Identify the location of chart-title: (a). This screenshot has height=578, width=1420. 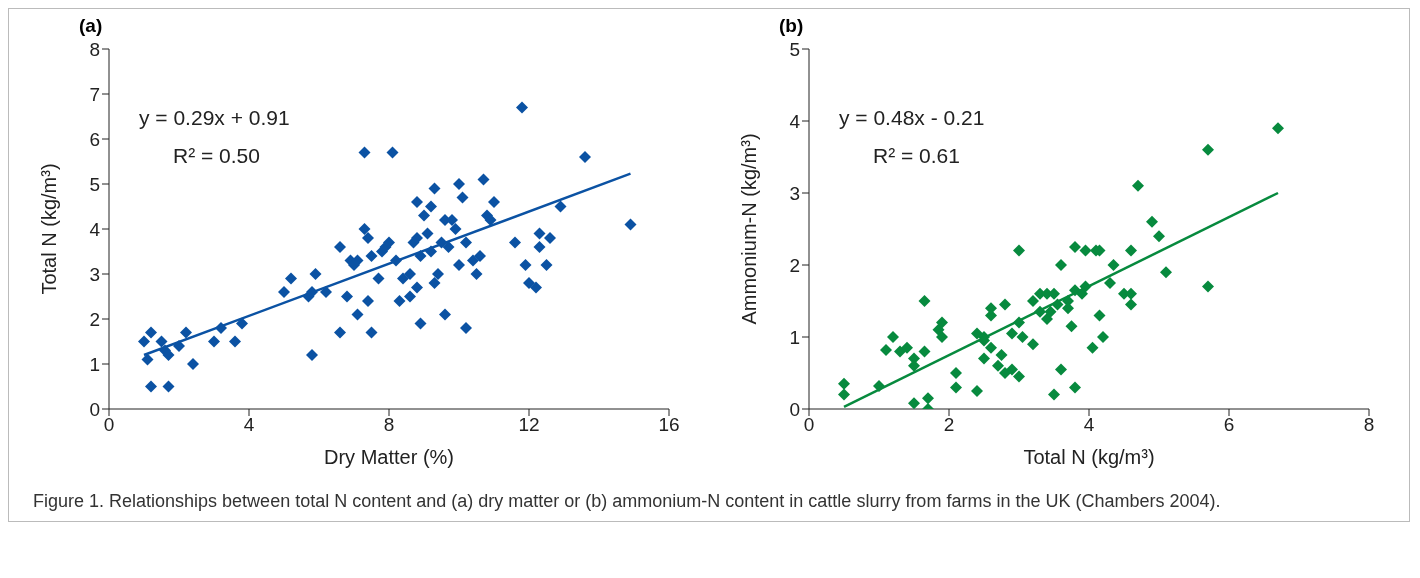
(91, 26).